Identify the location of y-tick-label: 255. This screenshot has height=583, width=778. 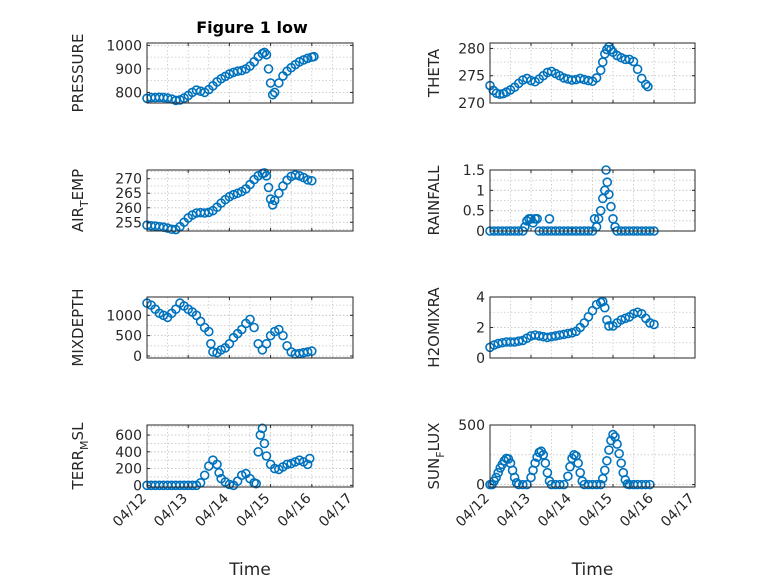
(128, 223).